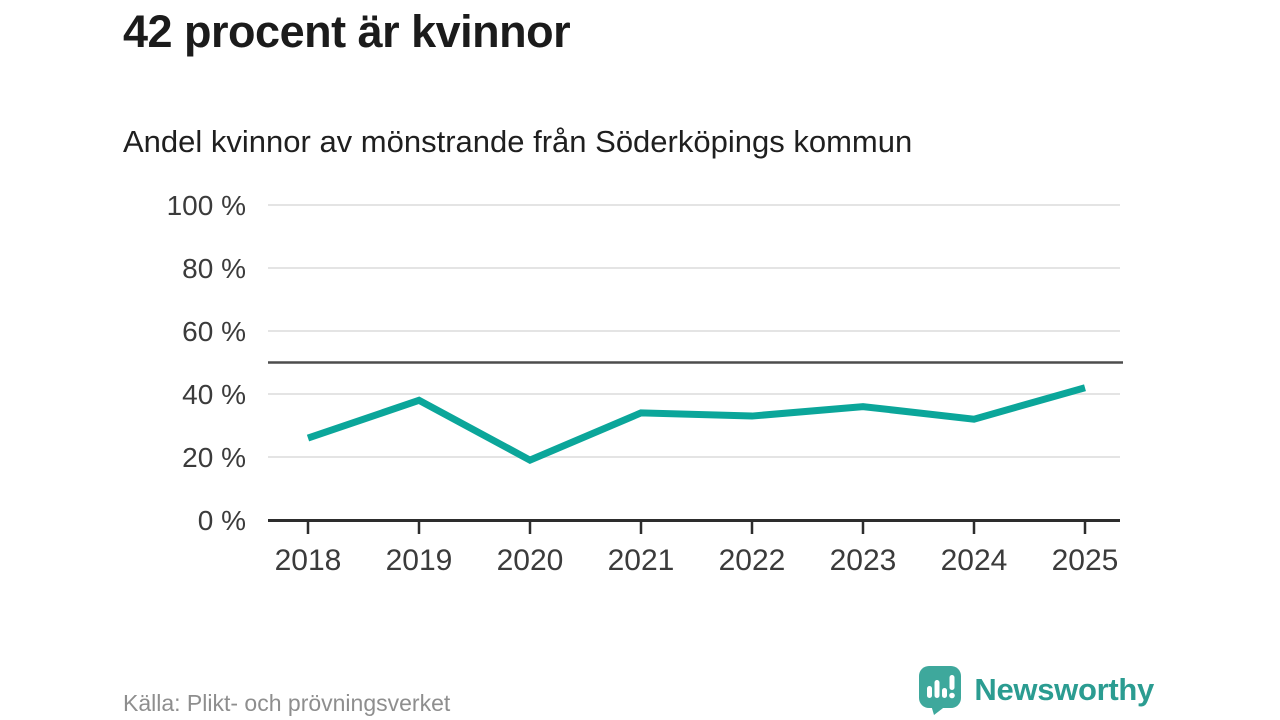 The width and height of the screenshot is (1280, 720). Describe the element at coordinates (1085, 560) in the screenshot. I see `x-tick-label-2025: 2025` at that location.